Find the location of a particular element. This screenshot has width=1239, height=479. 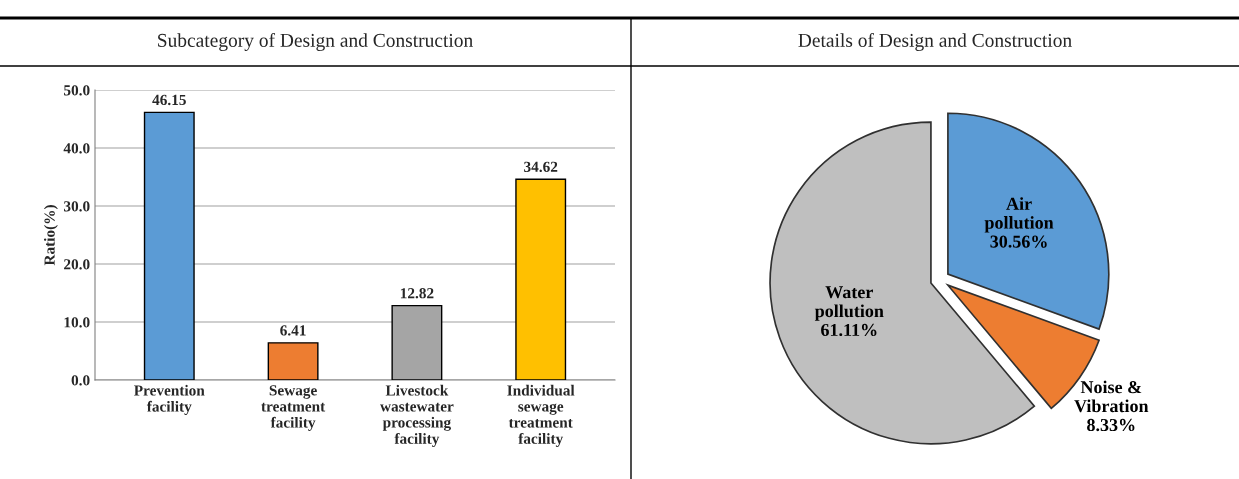

slice-label: Air pollution is located at coordinates (1019, 215).